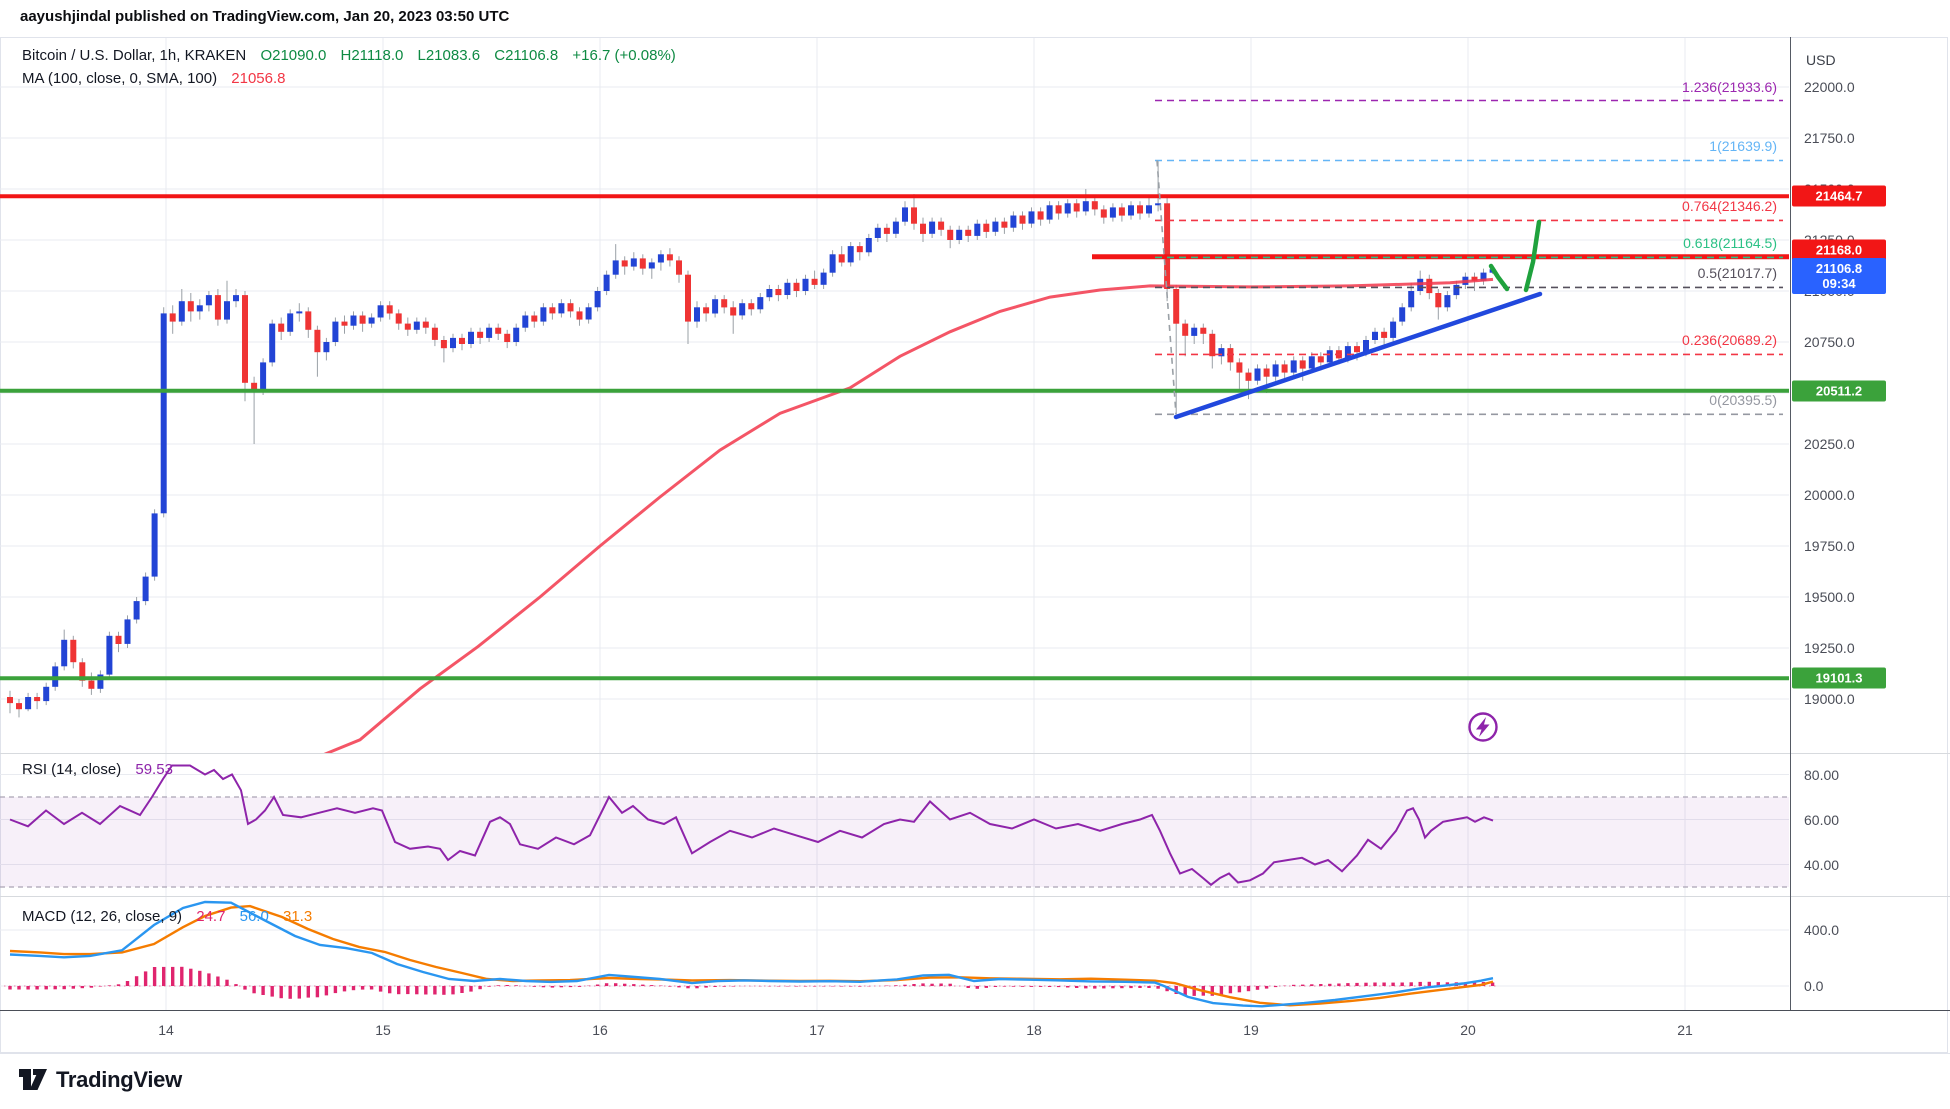  I want to click on ma-label: MA (100, close, 0, SMA, 100), so click(120, 78).